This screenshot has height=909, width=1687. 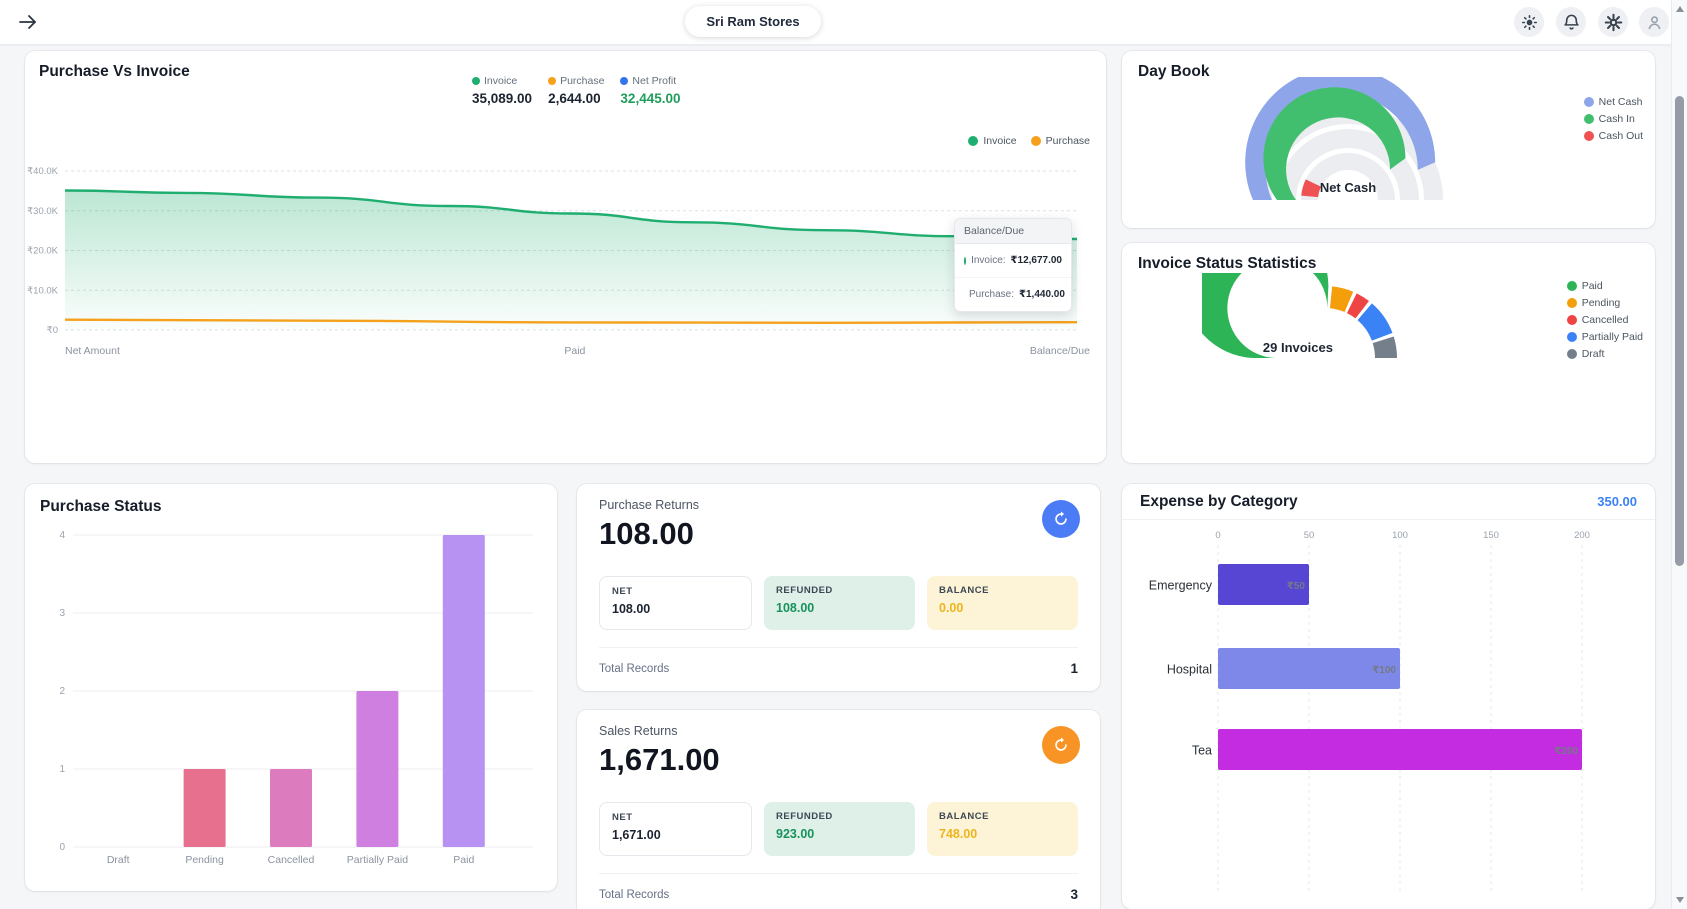 I want to click on sales-returns-refresh-button, so click(x=1061, y=745).